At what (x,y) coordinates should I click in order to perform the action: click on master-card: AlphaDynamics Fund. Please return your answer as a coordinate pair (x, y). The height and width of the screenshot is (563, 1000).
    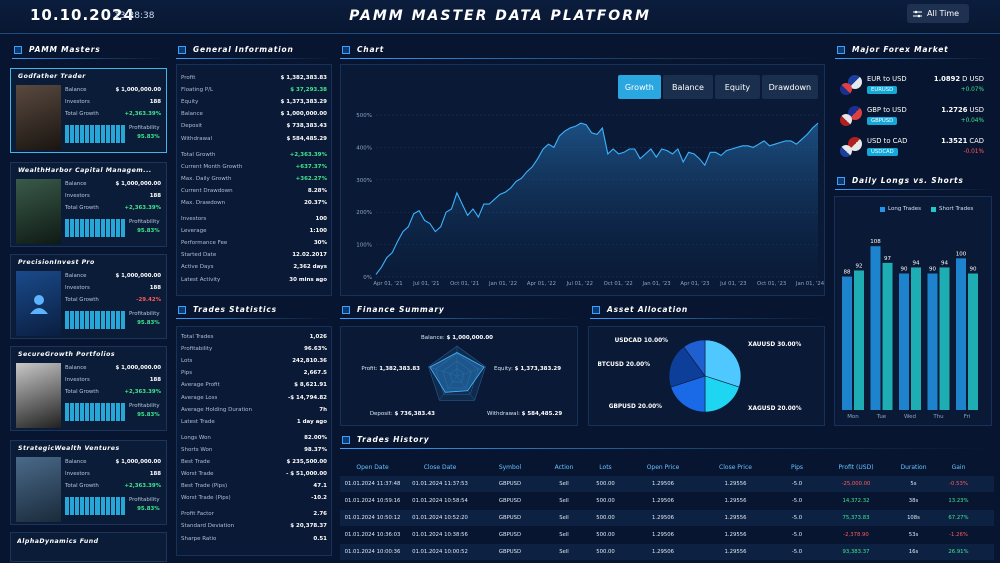
    Looking at the image, I should click on (88, 547).